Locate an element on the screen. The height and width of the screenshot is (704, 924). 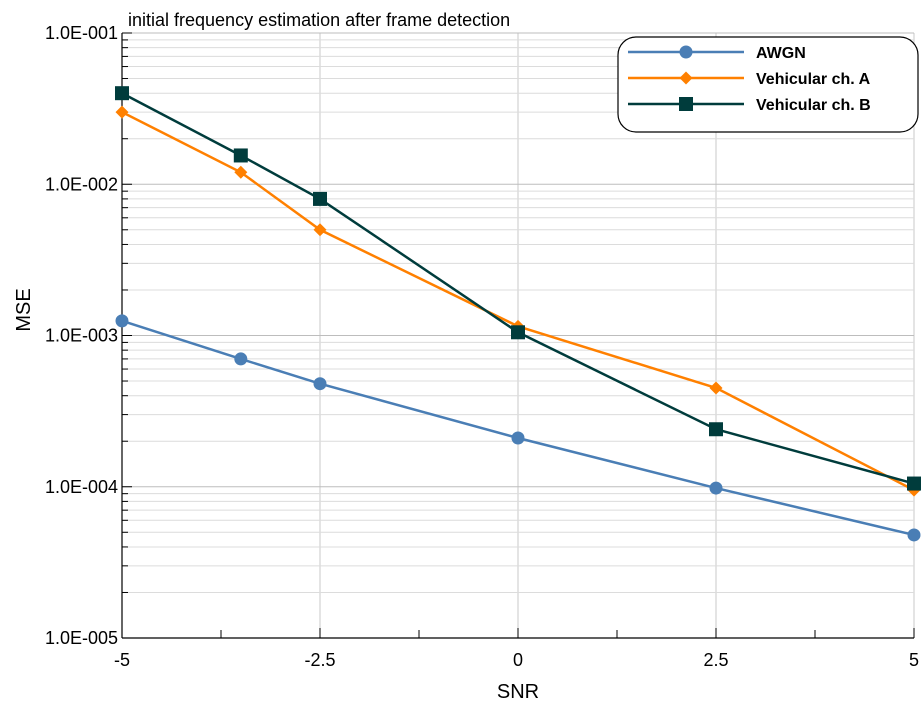
legend-label: AWGN is located at coordinates (781, 53).